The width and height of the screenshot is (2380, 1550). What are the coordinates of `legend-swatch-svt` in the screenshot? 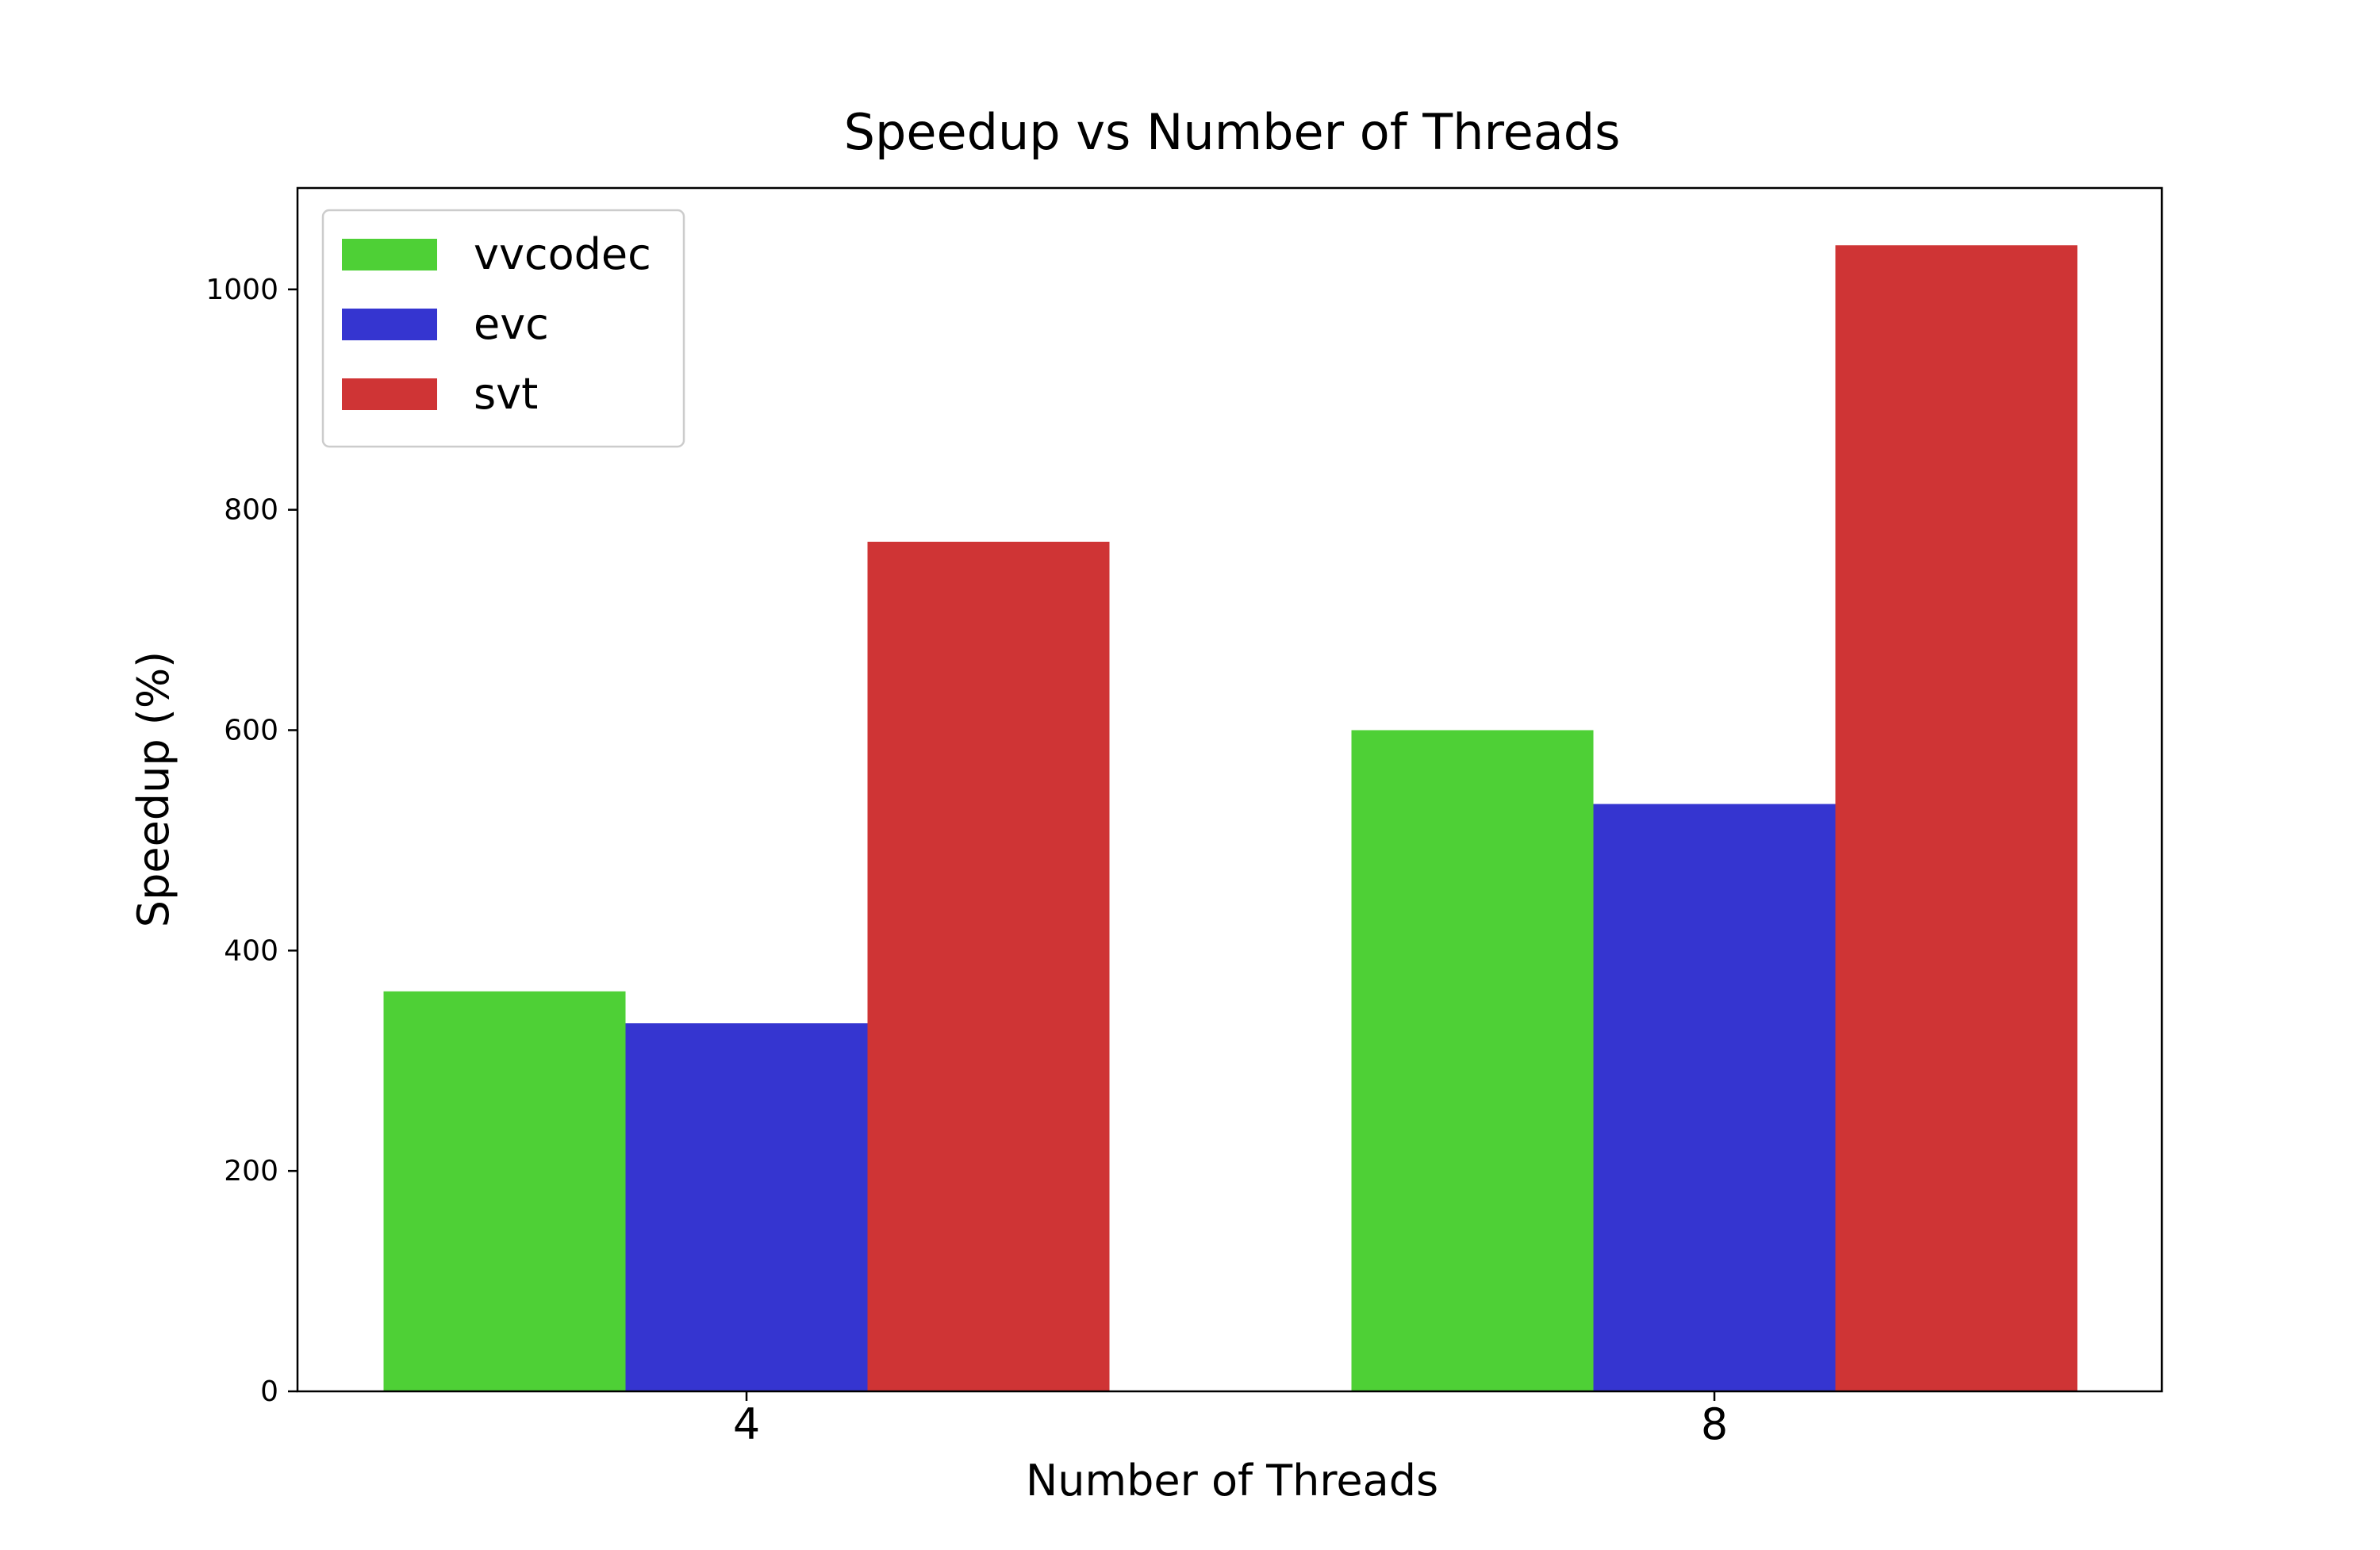 It's located at (389, 394).